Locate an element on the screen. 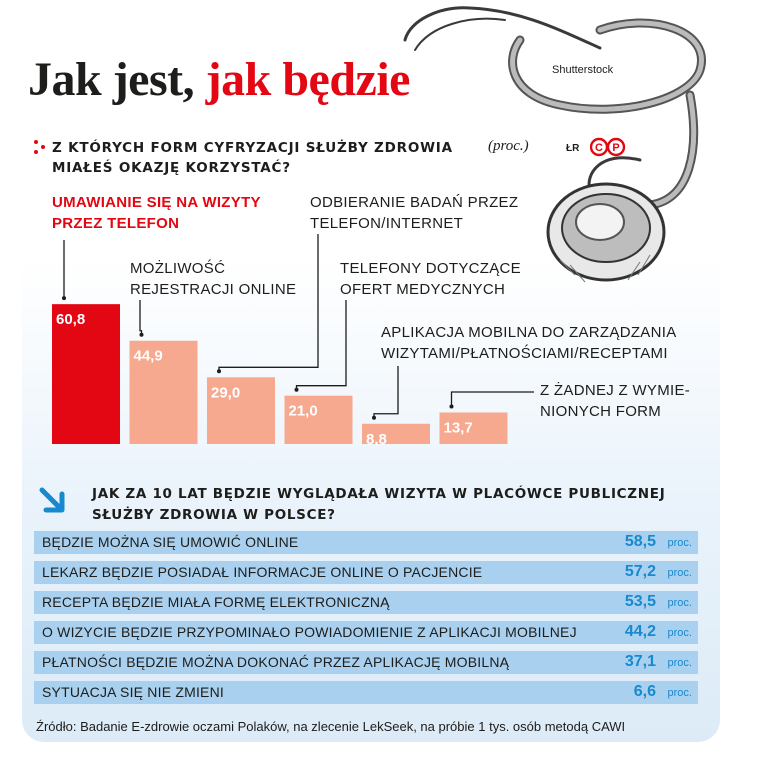 The width and height of the screenshot is (758, 760). row-value: 6,6 is located at coordinates (644, 691).